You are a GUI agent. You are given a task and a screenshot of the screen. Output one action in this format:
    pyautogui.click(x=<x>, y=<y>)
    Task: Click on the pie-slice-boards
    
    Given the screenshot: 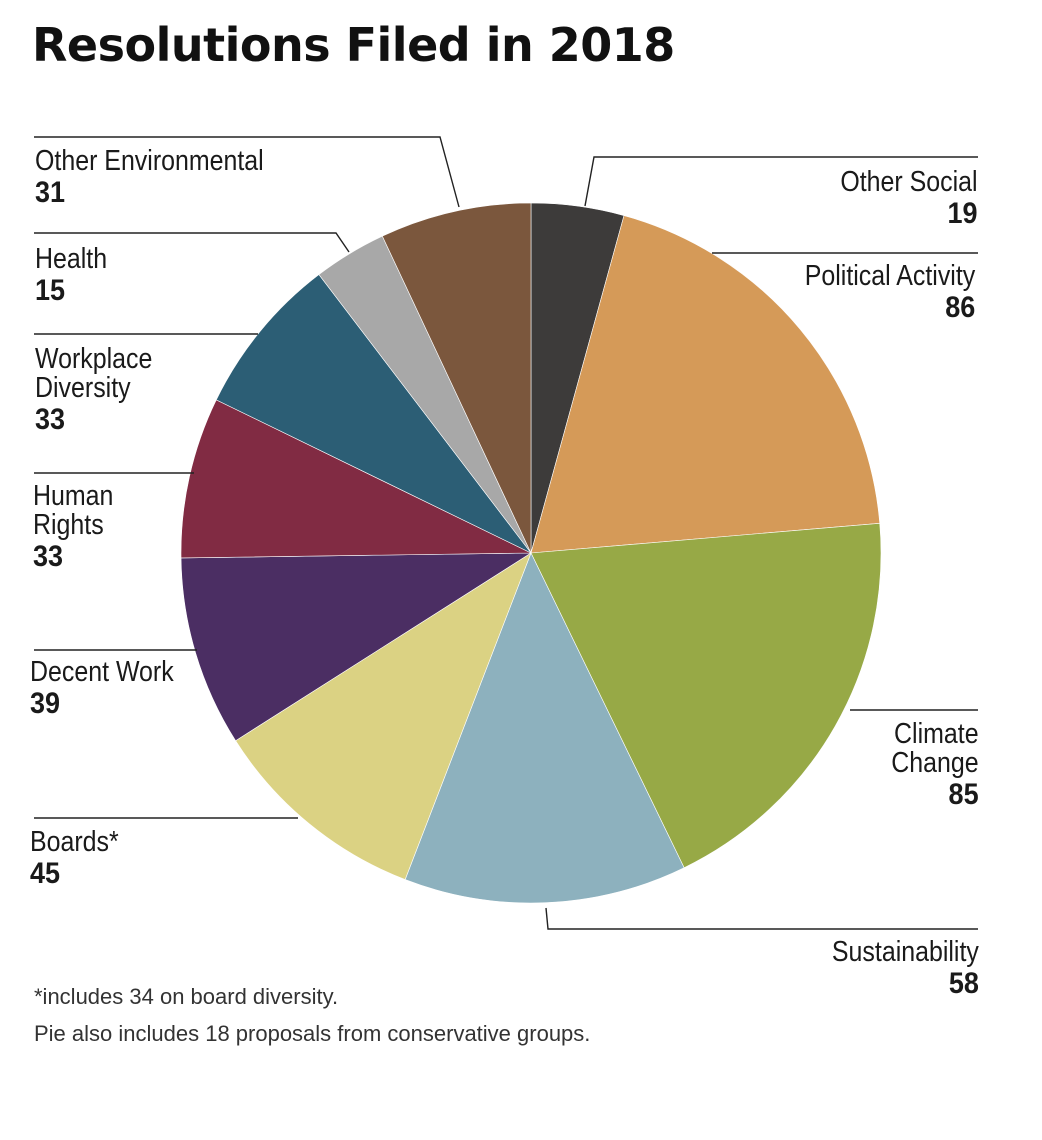 What is the action you would take?
    pyautogui.click(x=383, y=716)
    